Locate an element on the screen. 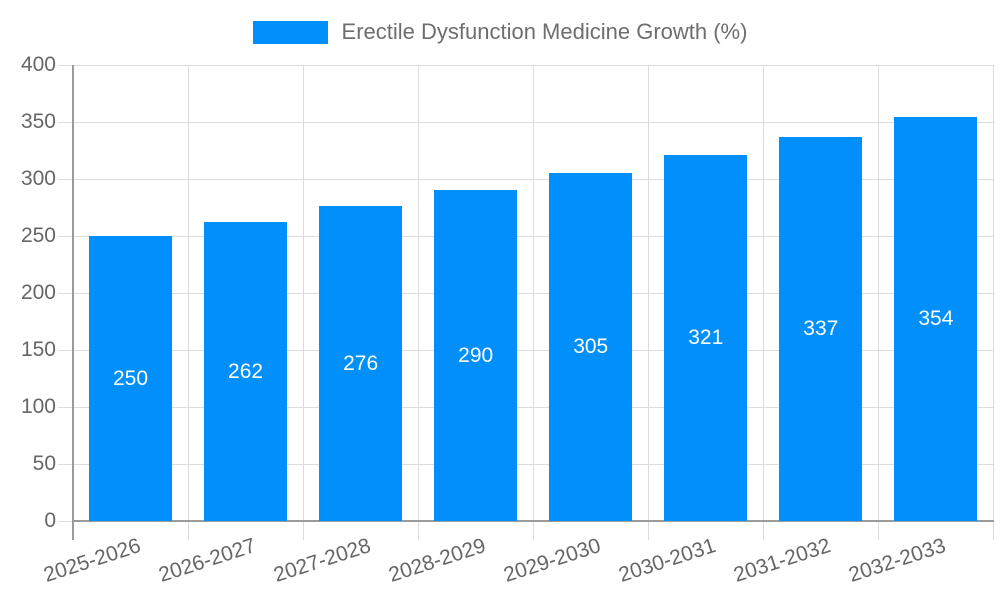 Image resolution: width=1000 pixels, height=600 pixels. x-axis-label: 2028-2029 is located at coordinates (437, 560).